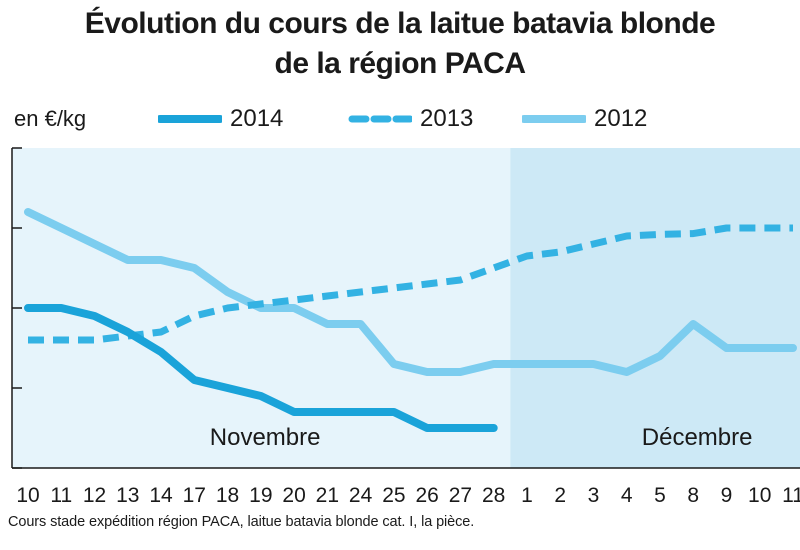  I want to click on x-tick-label: 18, so click(227, 495).